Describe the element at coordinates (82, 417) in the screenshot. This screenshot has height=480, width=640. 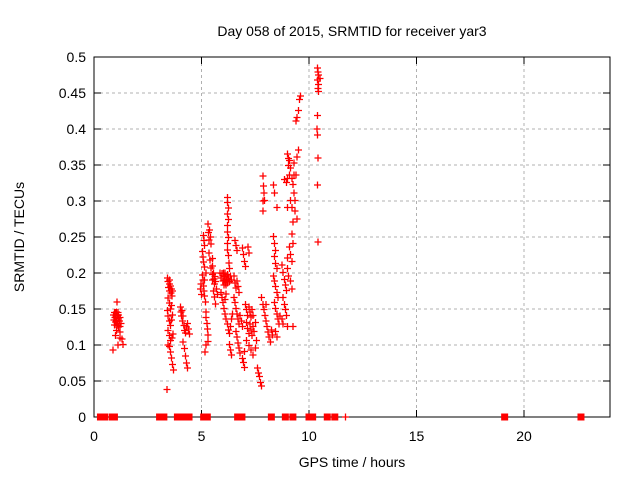
I see `y-tick-label: 0` at that location.